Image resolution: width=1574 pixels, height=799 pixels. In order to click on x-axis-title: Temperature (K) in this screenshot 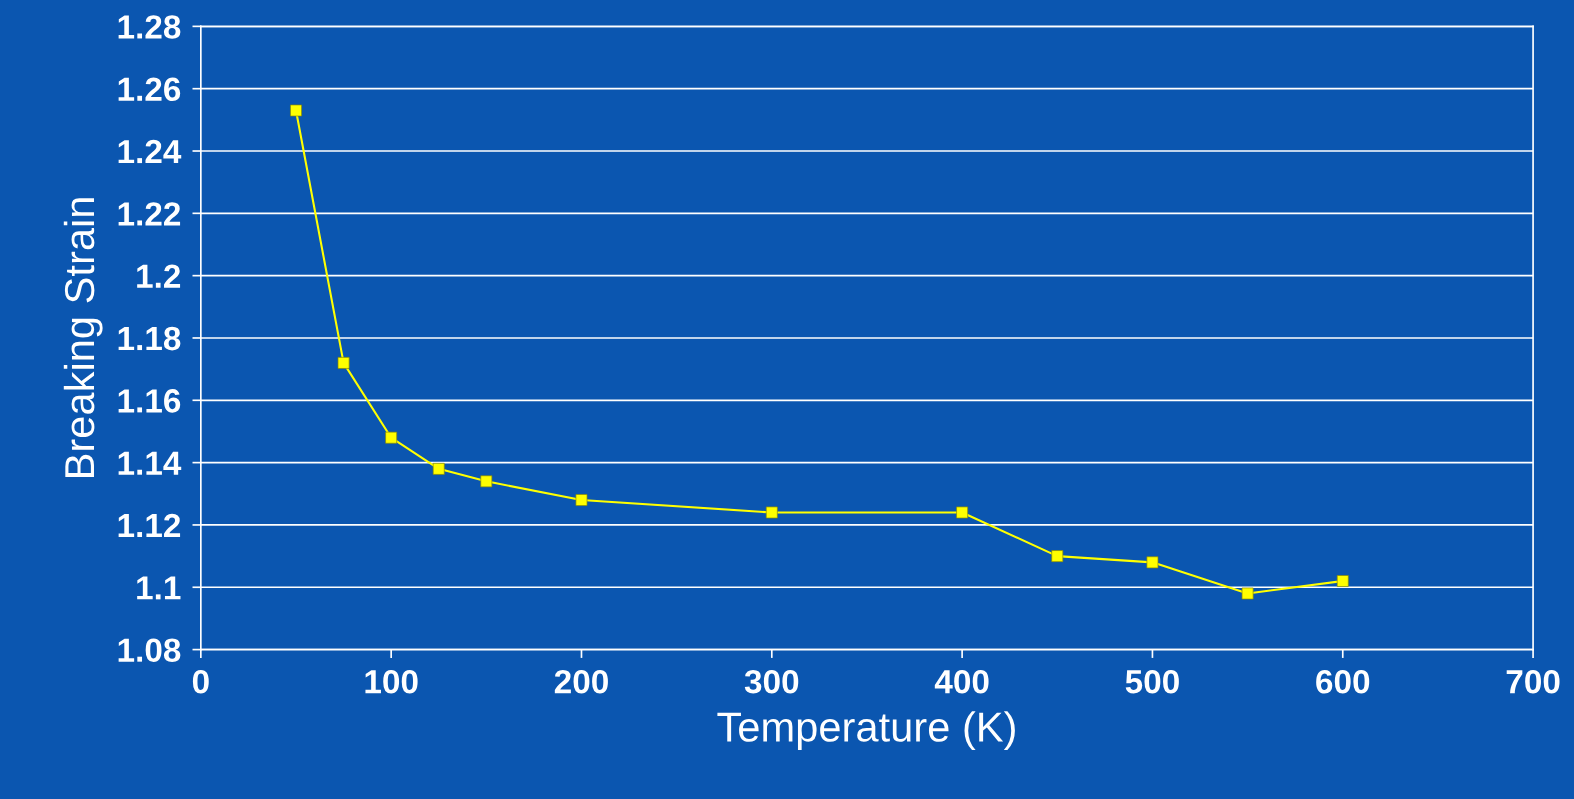, I will do `click(866, 731)`.